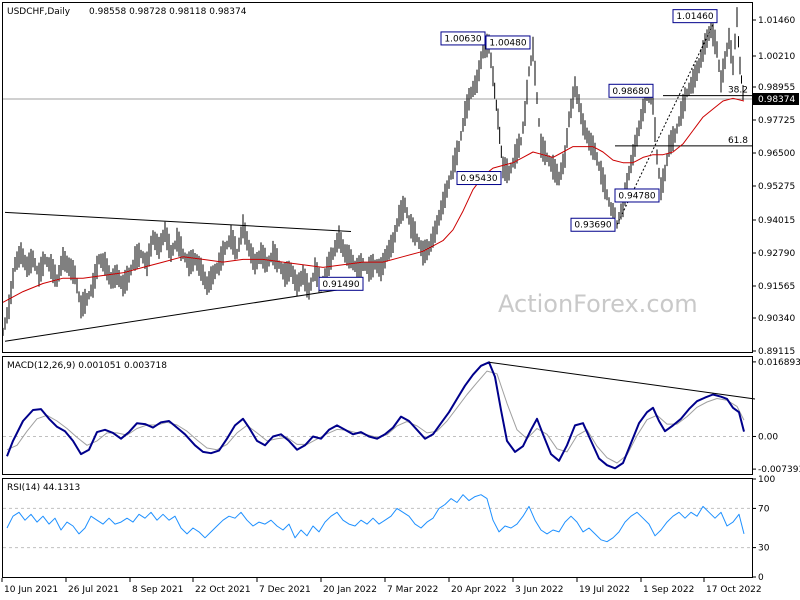 Image resolution: width=800 pixels, height=600 pixels. What do you see at coordinates (667, 120) in the screenshot?
I see `trendline-fib-projection` at bounding box center [667, 120].